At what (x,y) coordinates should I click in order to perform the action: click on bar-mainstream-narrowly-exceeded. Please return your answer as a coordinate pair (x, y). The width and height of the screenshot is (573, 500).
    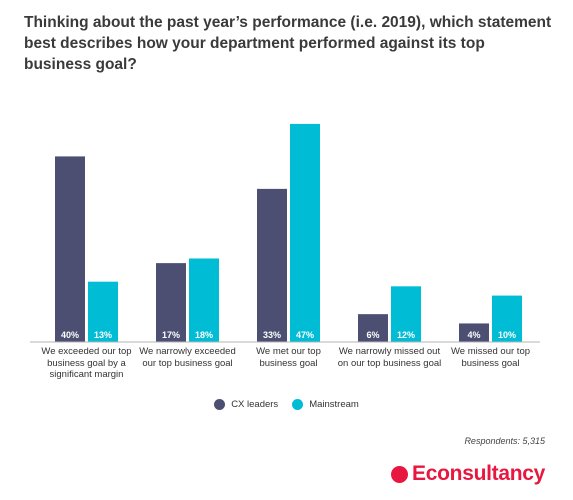
    Looking at the image, I should click on (204, 300).